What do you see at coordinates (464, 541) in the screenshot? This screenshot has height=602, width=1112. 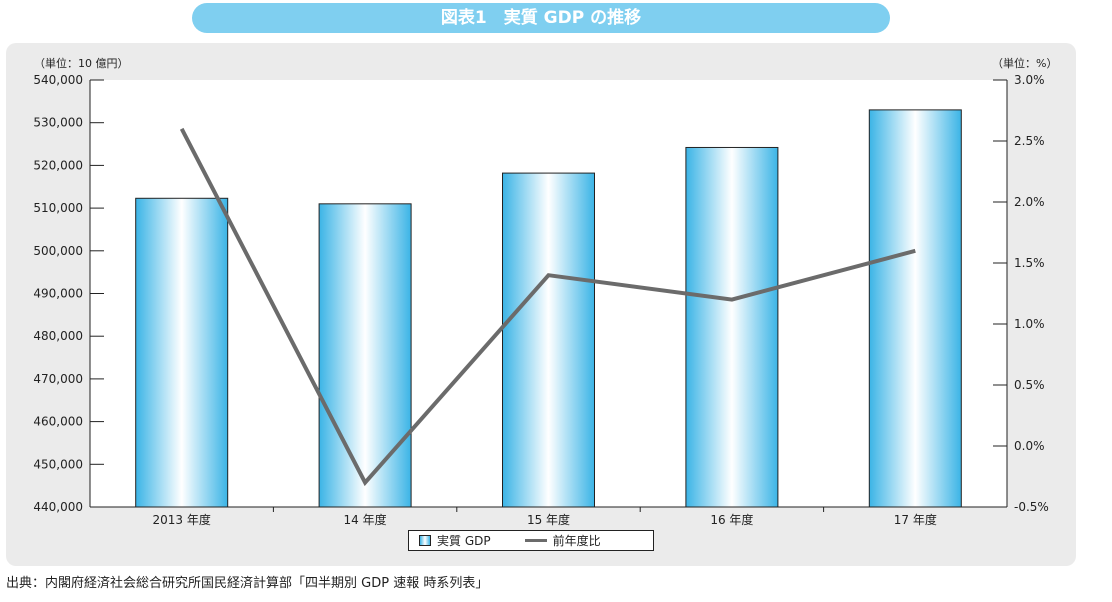 I see `legend-bar-label: 実質 GDP` at bounding box center [464, 541].